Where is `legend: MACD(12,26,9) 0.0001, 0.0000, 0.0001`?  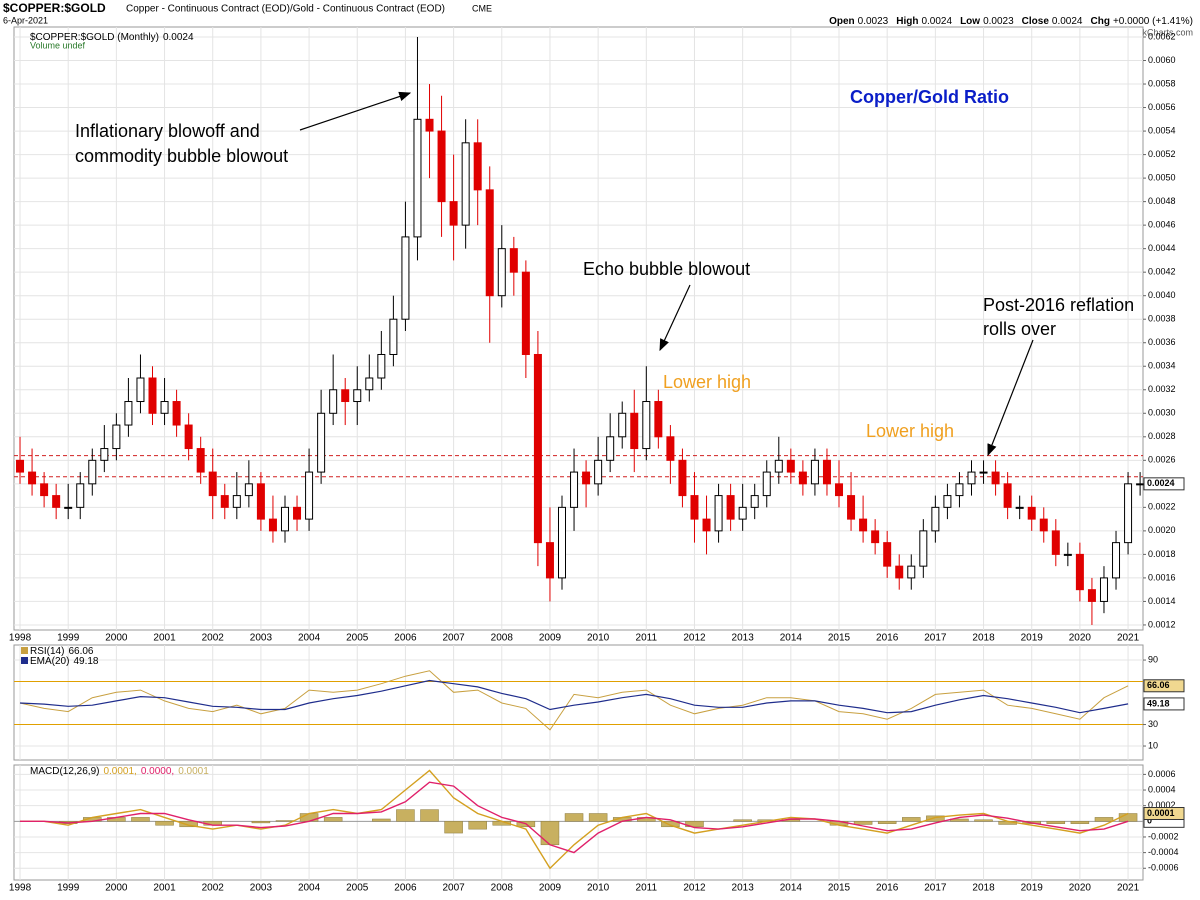 legend: MACD(12,26,9) 0.0001, 0.0000, 0.0001 is located at coordinates (119, 771).